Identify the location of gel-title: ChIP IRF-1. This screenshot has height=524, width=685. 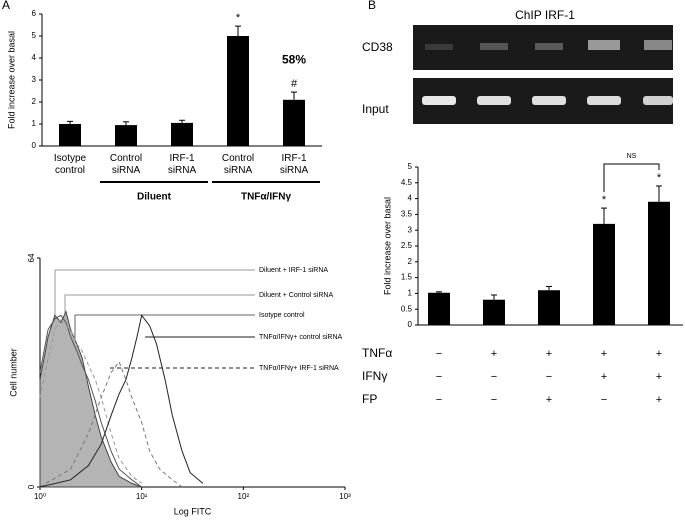
(545, 15).